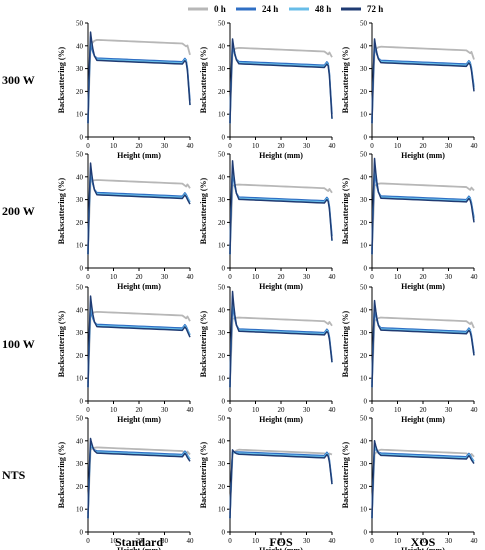  I want to click on panel-10-ylabel: Backscattering (%), so click(203, 474).